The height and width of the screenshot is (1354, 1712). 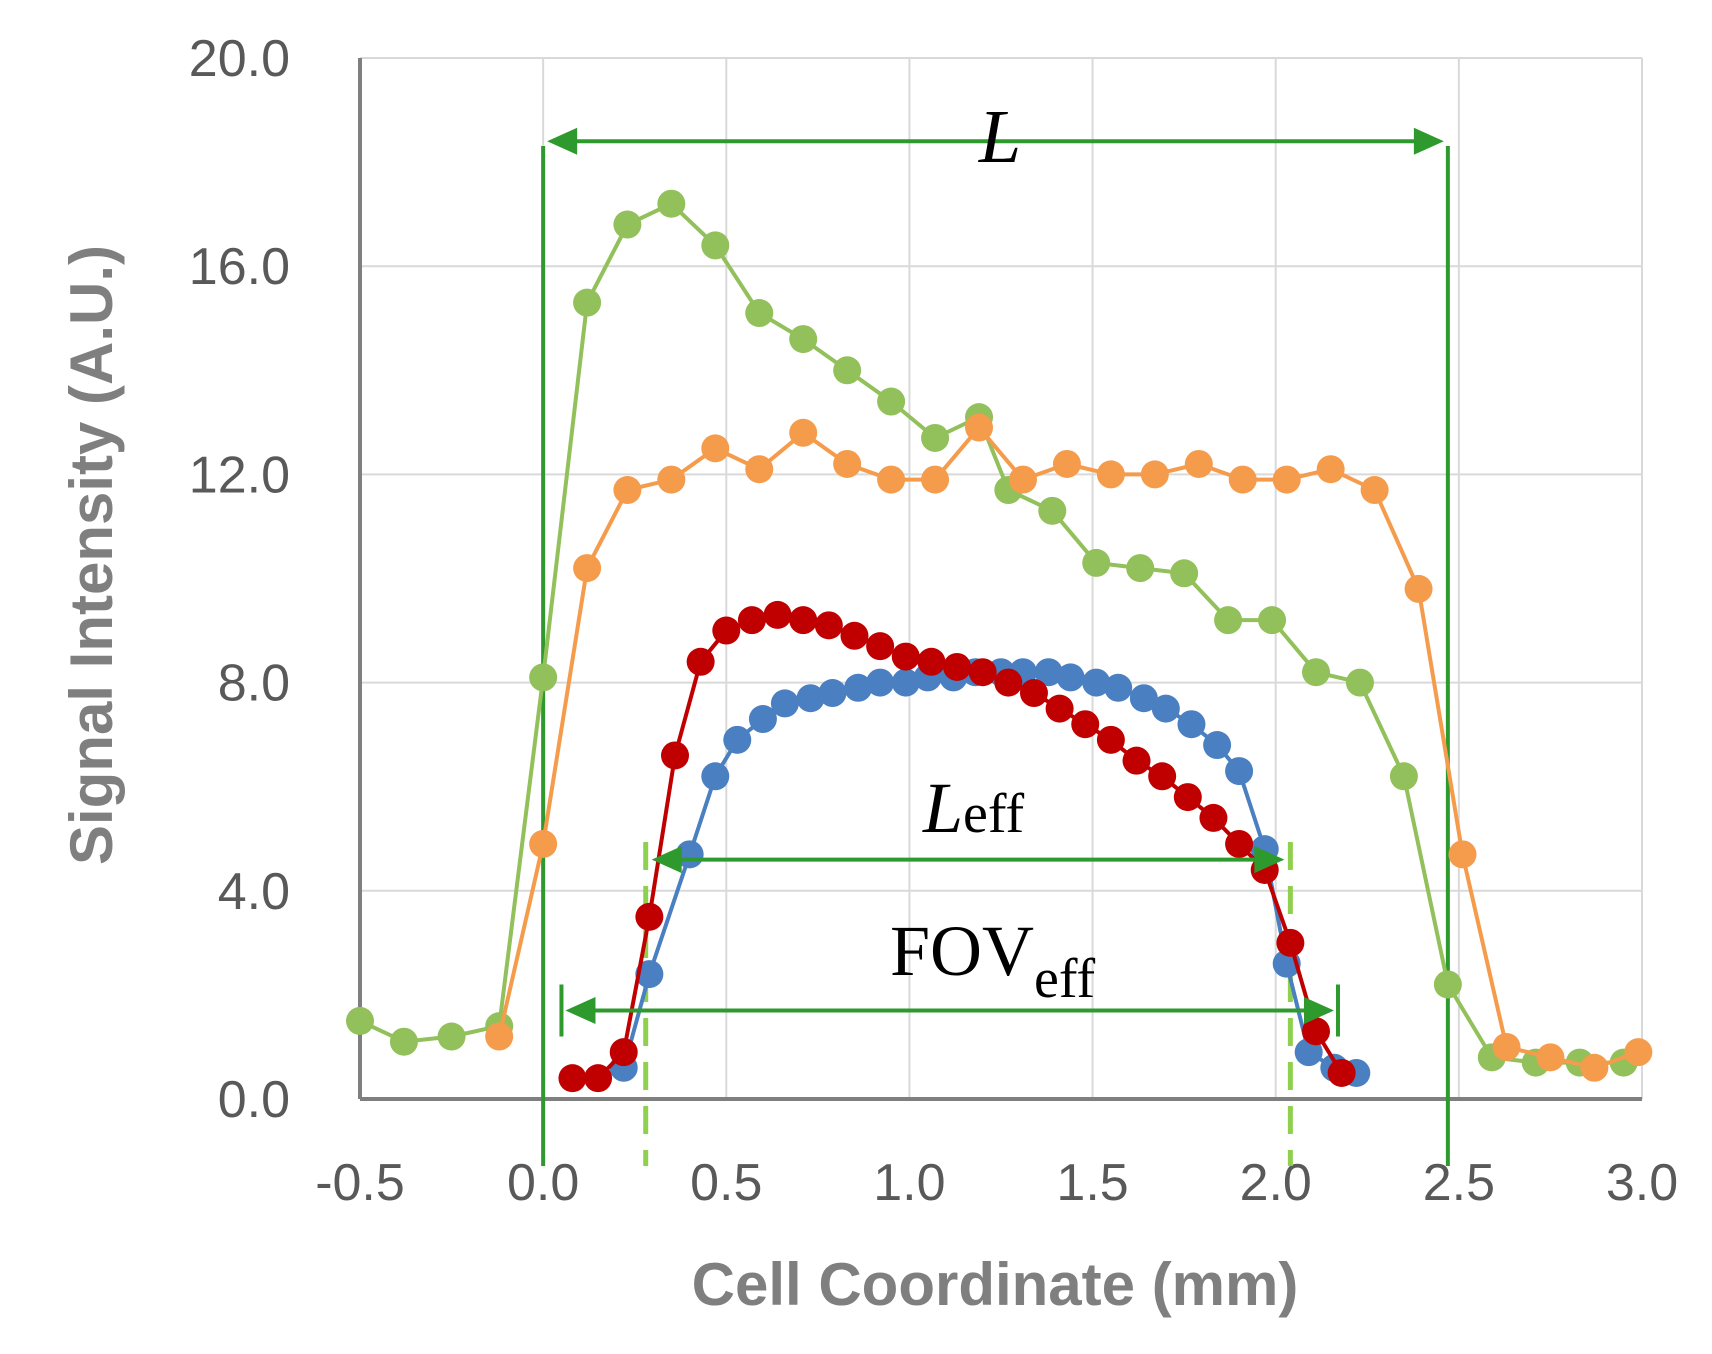 What do you see at coordinates (999, 137) in the screenshot?
I see `label-L: L` at bounding box center [999, 137].